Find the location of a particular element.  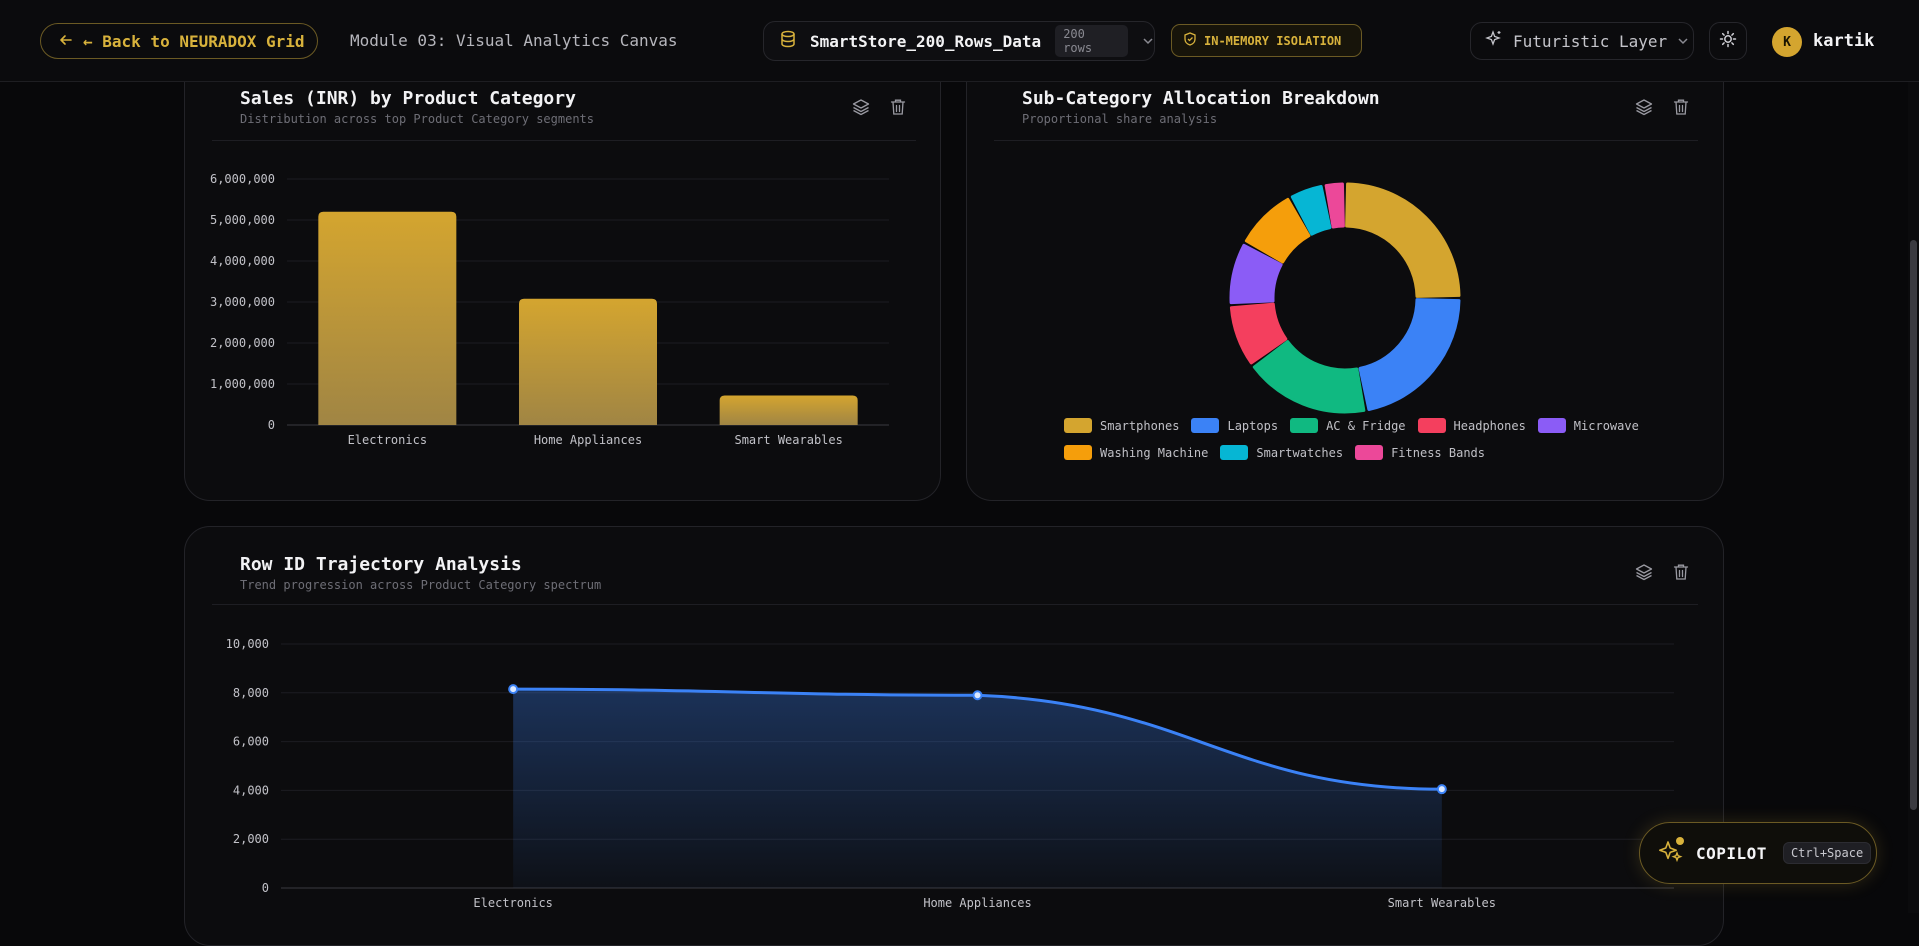

area-fill is located at coordinates (977, 788).